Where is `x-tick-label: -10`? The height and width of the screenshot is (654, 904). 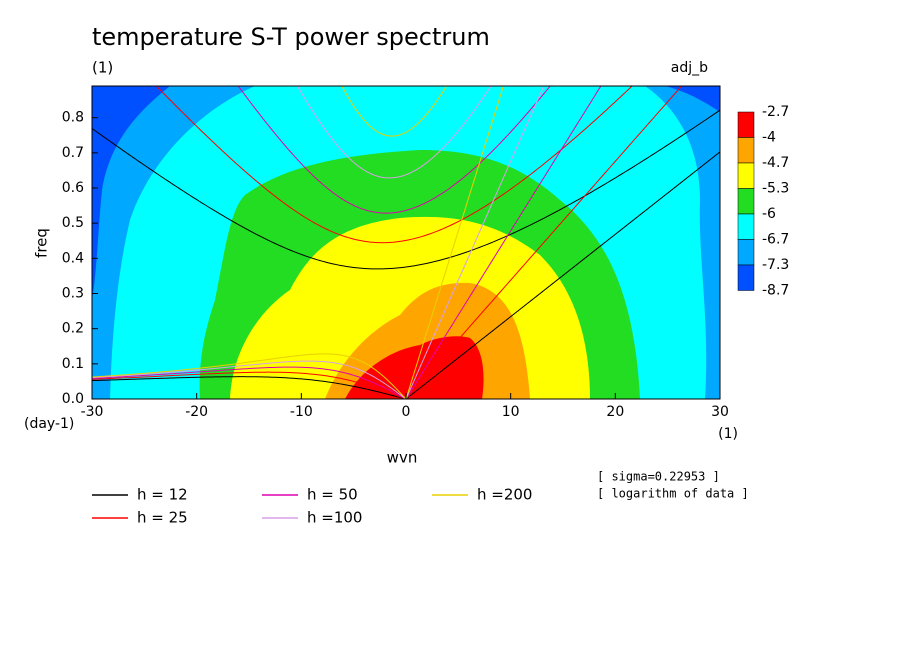 x-tick-label: -10 is located at coordinates (301, 412).